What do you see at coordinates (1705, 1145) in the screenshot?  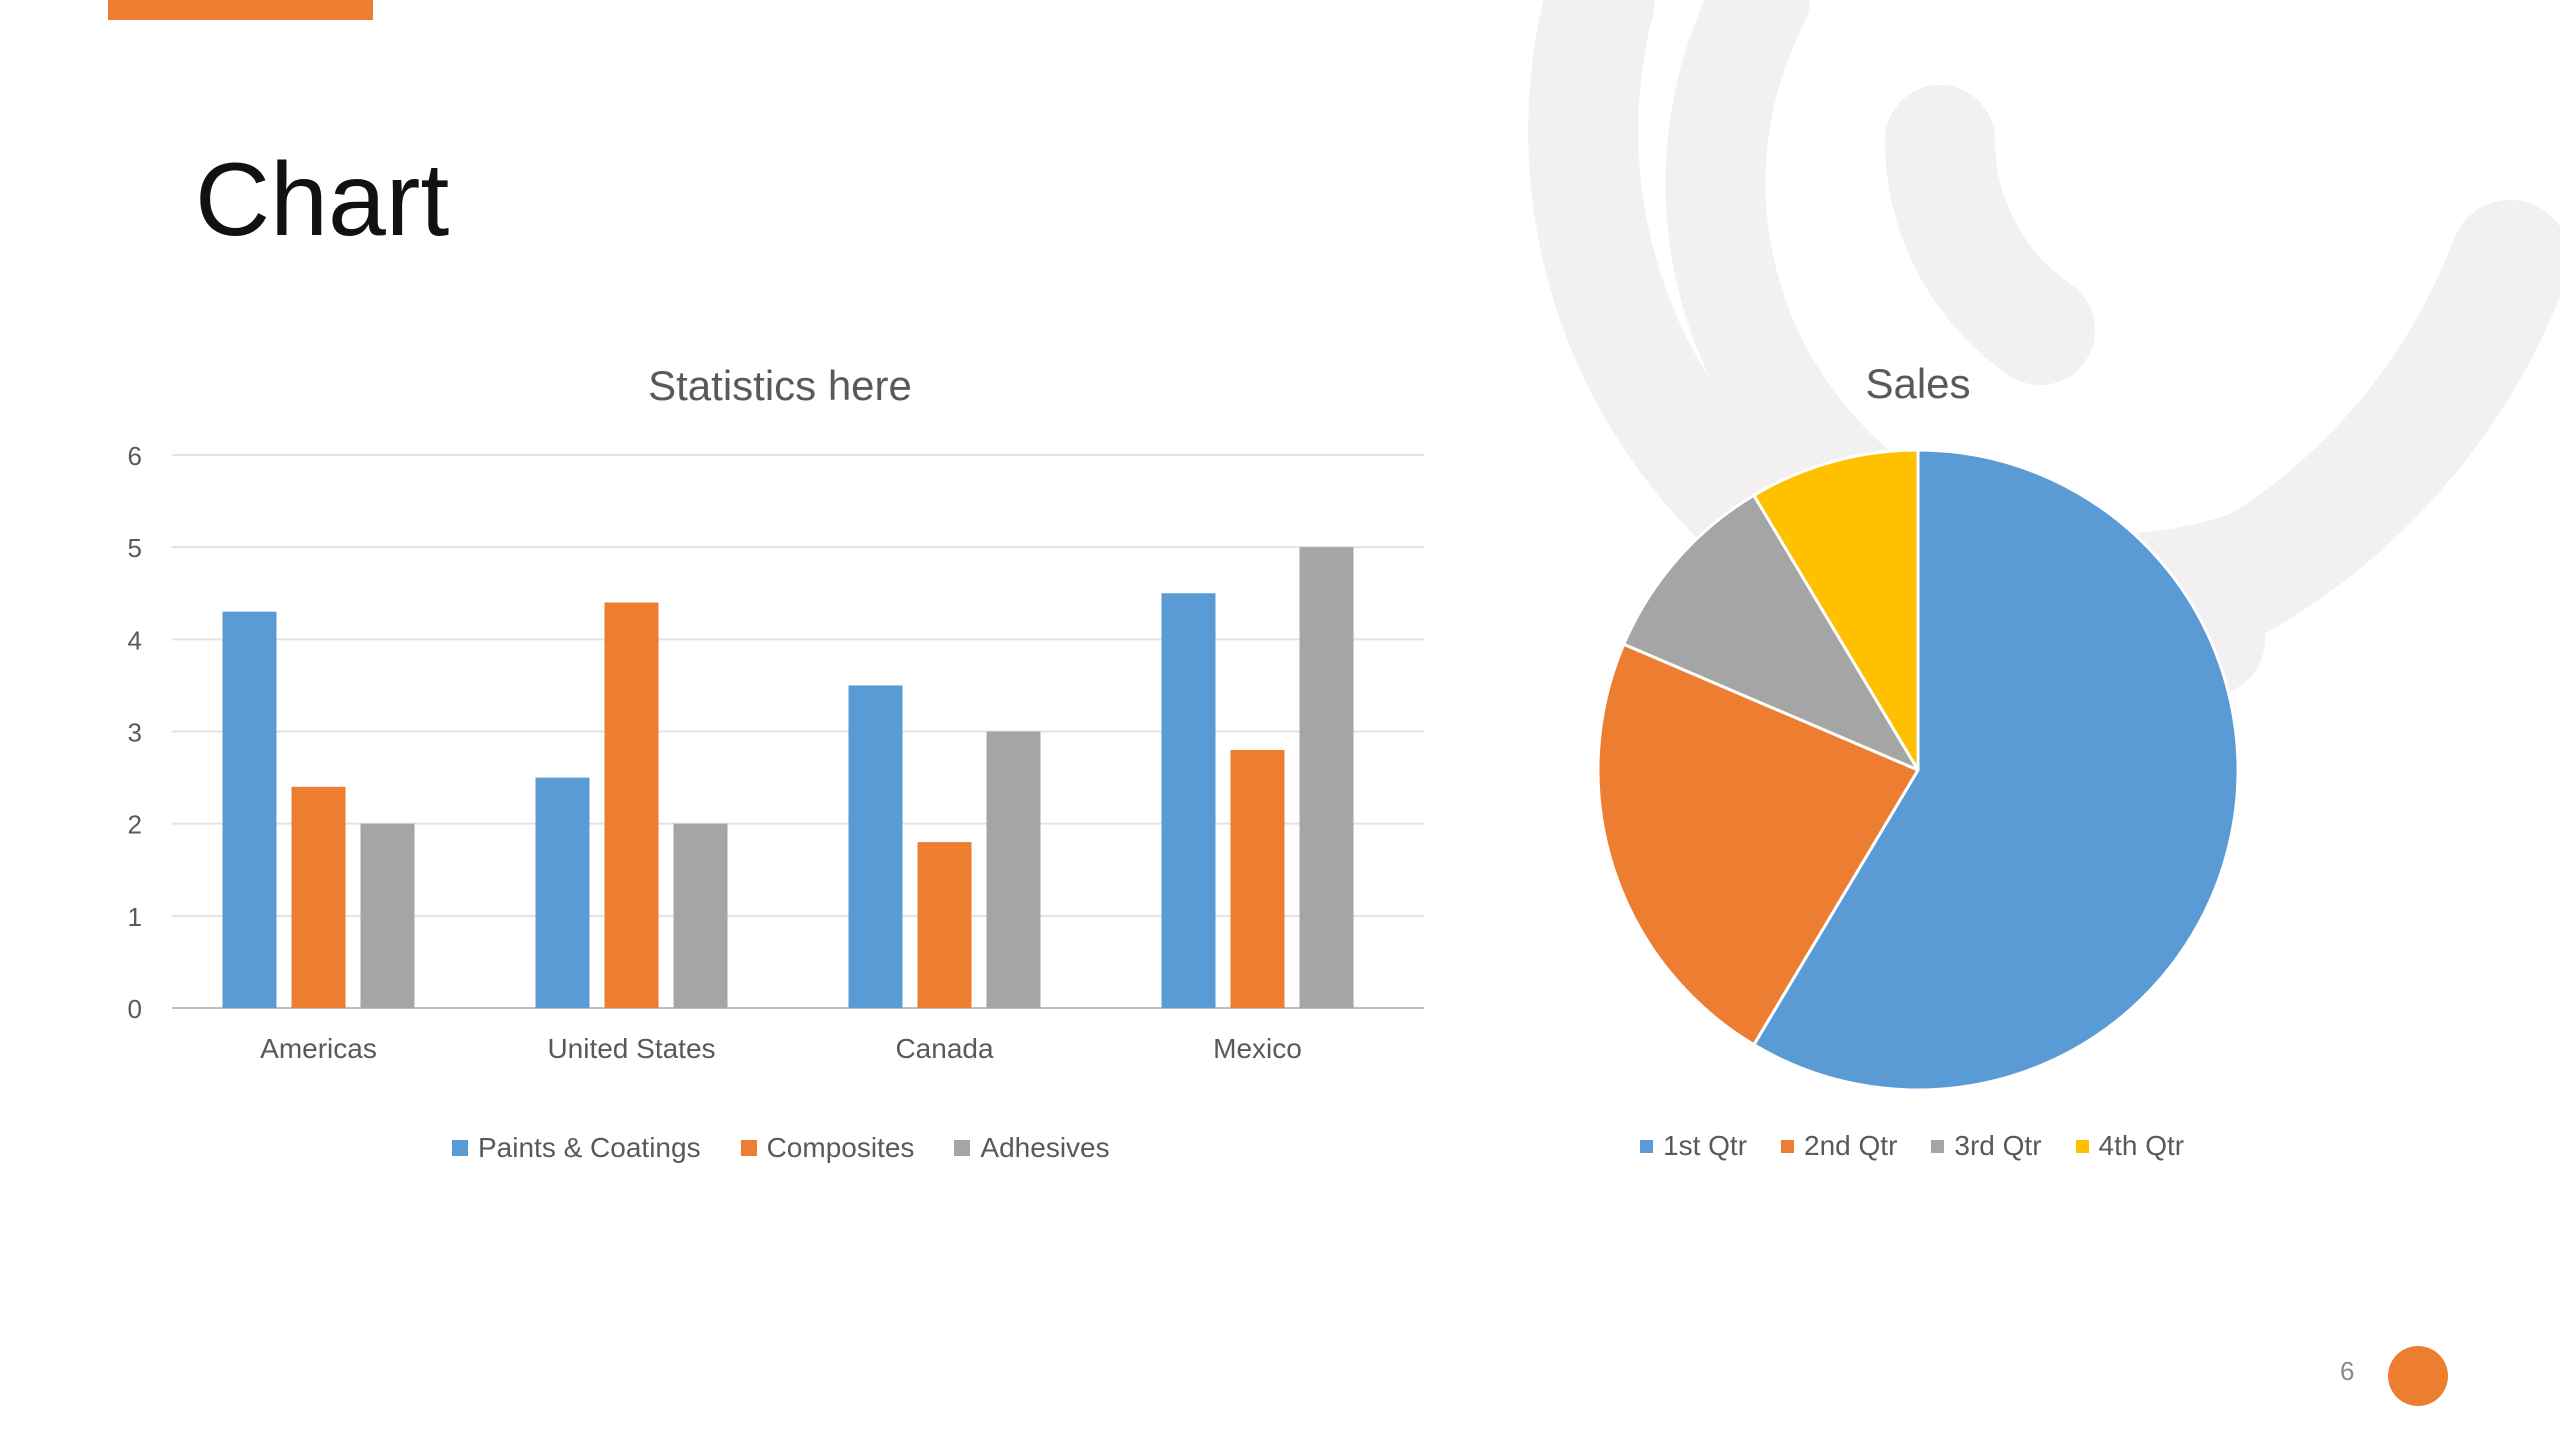 I see `legend-label: 1st Qtr` at bounding box center [1705, 1145].